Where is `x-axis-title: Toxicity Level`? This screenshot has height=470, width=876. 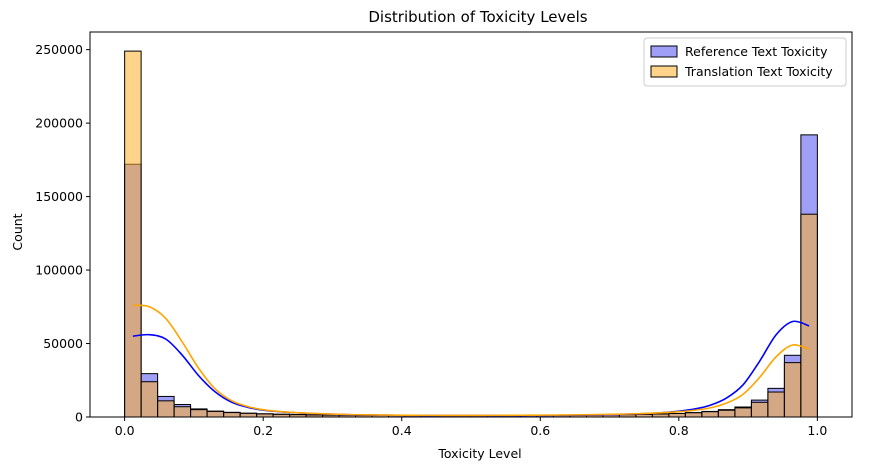
x-axis-title: Toxicity Level is located at coordinates (479, 453).